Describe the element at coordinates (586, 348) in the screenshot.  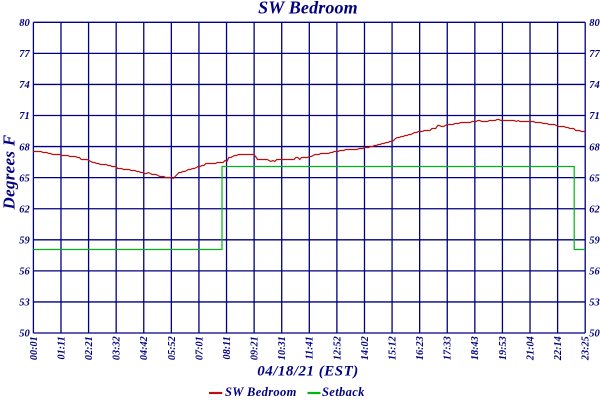
I see `svg-text: 23:25` at that location.